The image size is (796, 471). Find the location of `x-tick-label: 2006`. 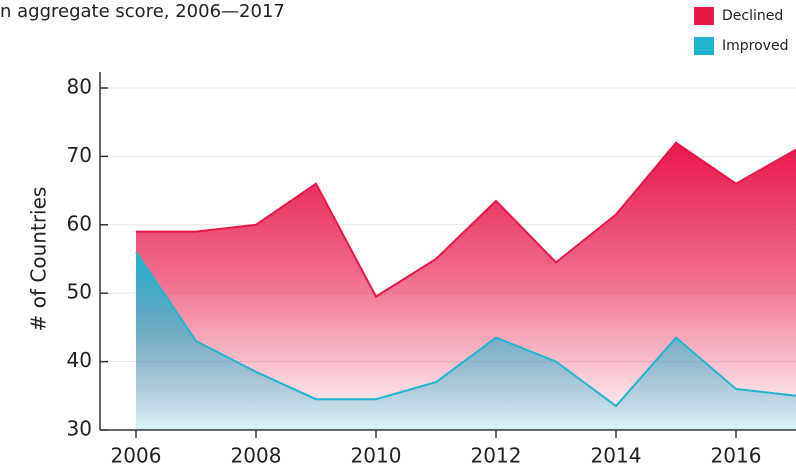

x-tick-label: 2006 is located at coordinates (136, 456).